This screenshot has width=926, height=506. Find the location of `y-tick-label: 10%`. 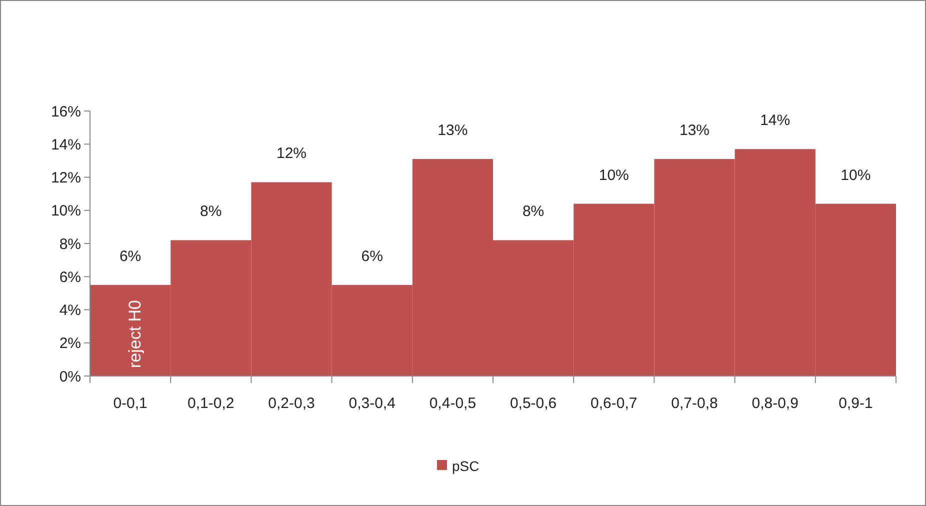

y-tick-label: 10% is located at coordinates (65, 211).